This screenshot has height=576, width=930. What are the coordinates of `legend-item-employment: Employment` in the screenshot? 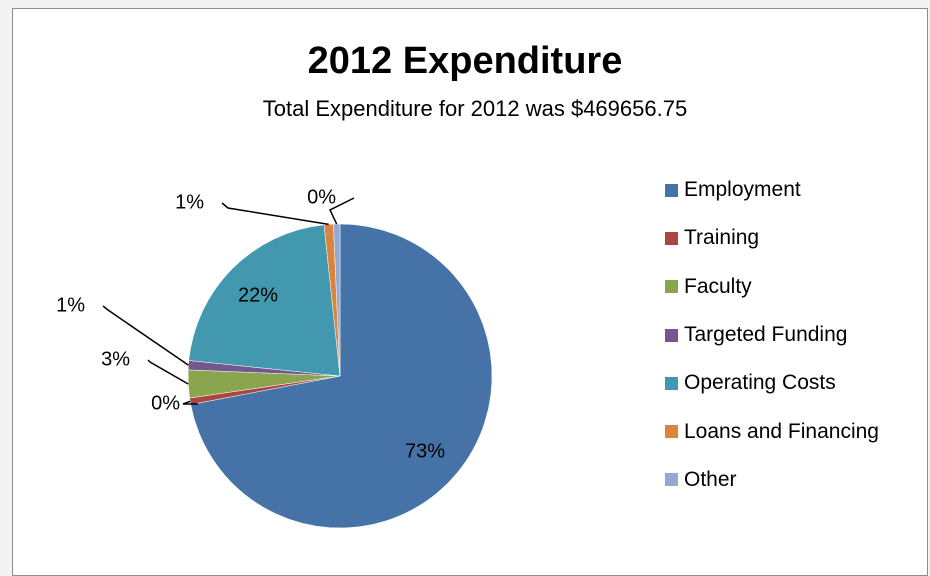 It's located at (772, 190).